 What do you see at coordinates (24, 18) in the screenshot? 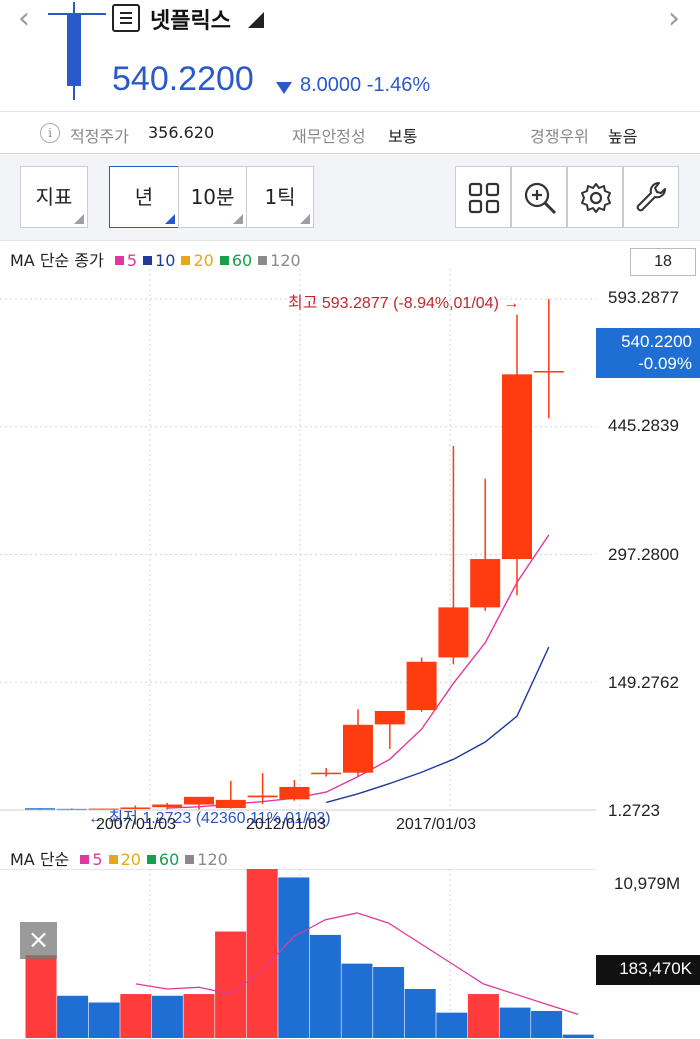
I see `chevron-left-icon: ‹` at bounding box center [24, 18].